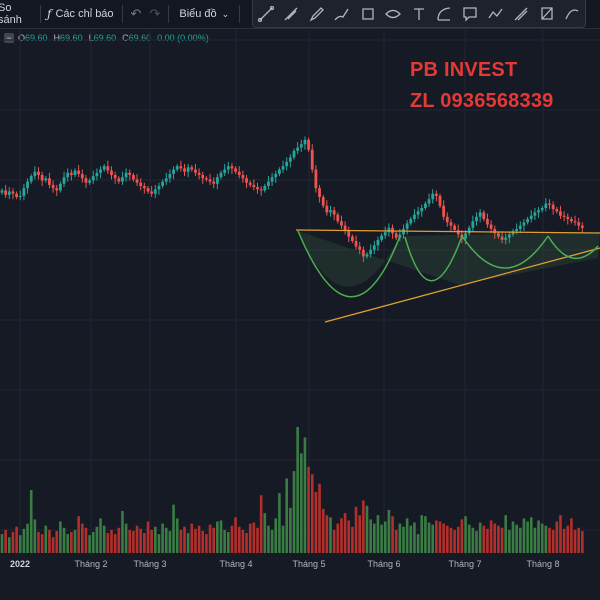 The image size is (600, 600). I want to click on pen-tool, so click(317, 14).